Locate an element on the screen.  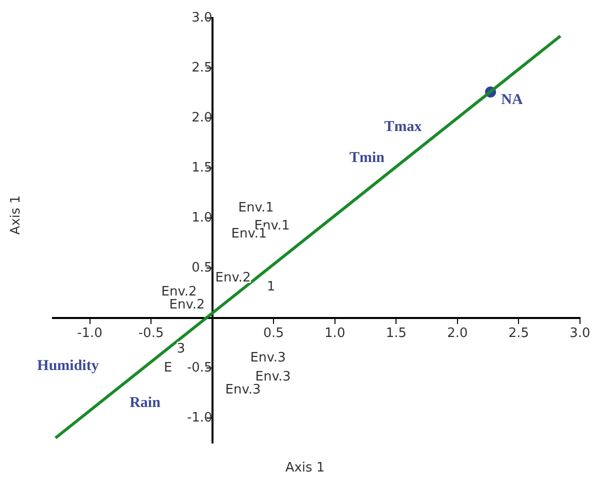
annotation: Rain is located at coordinates (146, 402).